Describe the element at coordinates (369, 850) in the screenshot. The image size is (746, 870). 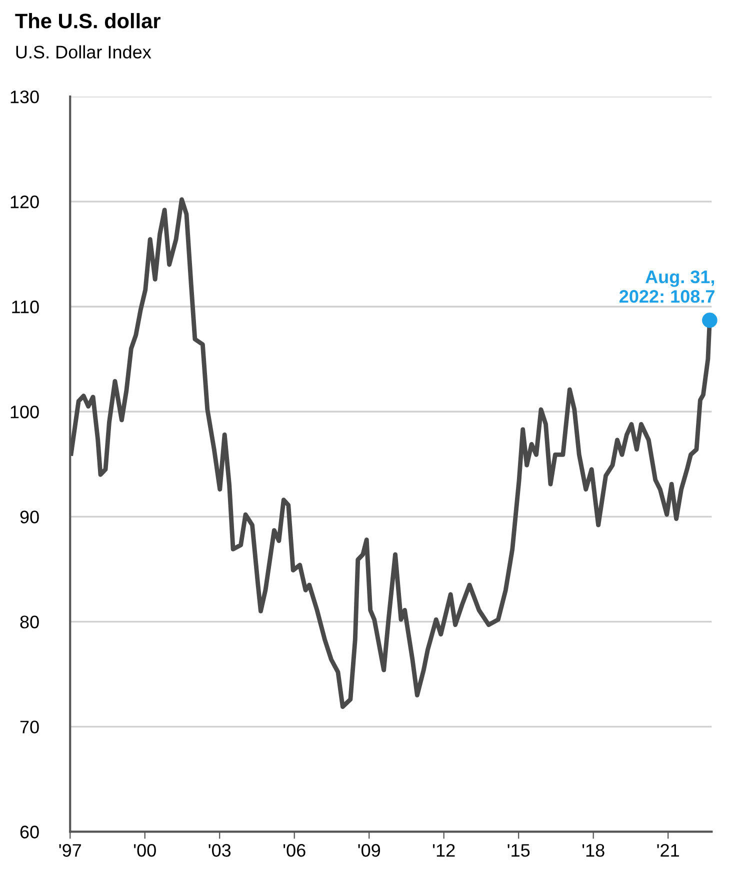
I see `x-tick-label: '09` at that location.